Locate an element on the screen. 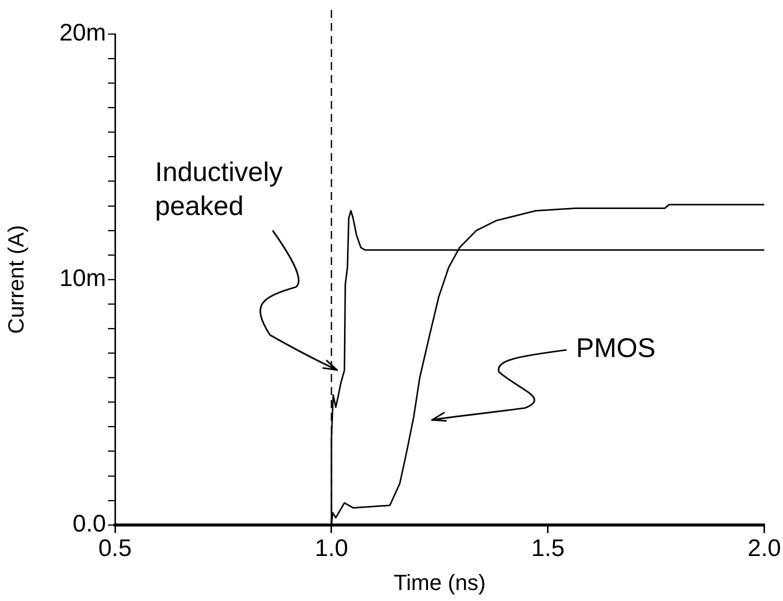 This screenshot has width=783, height=601. annotation: Inductively peaked is located at coordinates (219, 189).